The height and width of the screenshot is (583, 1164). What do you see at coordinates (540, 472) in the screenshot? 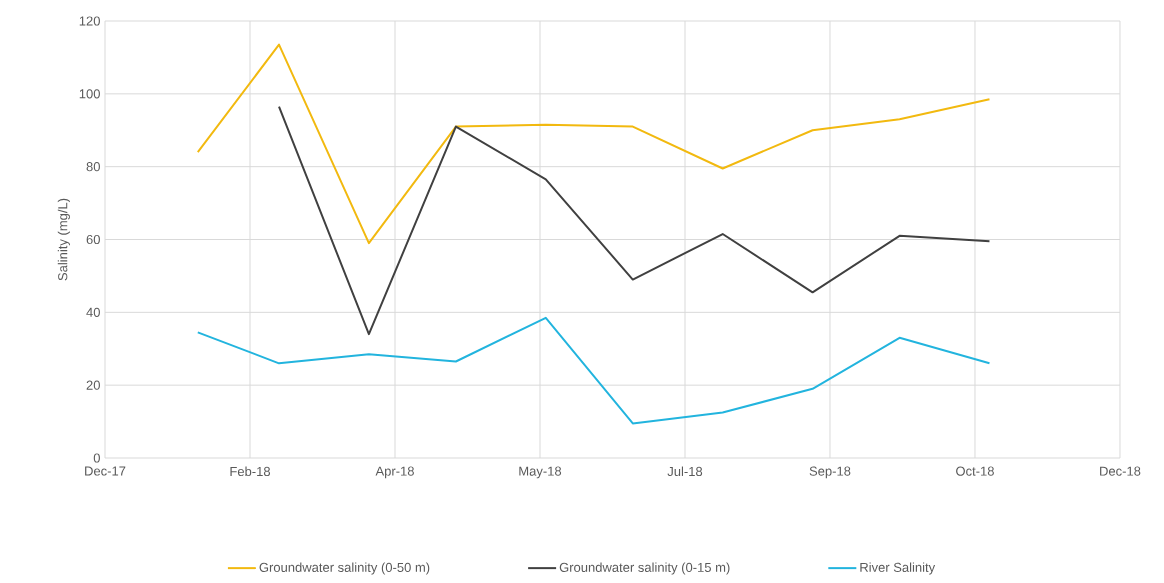
I see `x-tick-label: May-18` at bounding box center [540, 472].